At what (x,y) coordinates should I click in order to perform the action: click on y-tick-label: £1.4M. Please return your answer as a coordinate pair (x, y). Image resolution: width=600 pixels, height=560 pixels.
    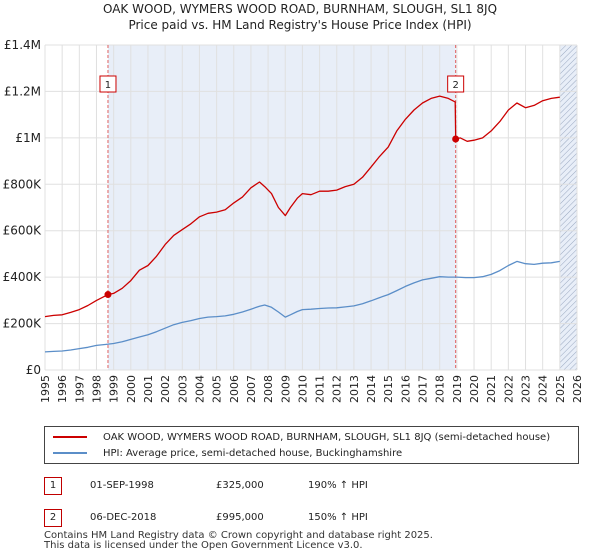
    Looking at the image, I should click on (22, 45).